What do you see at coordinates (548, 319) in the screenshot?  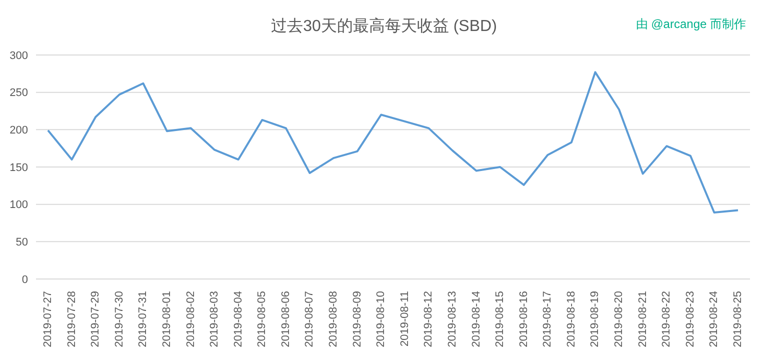 I see `x-tick-label: 2019-08-17` at bounding box center [548, 319].